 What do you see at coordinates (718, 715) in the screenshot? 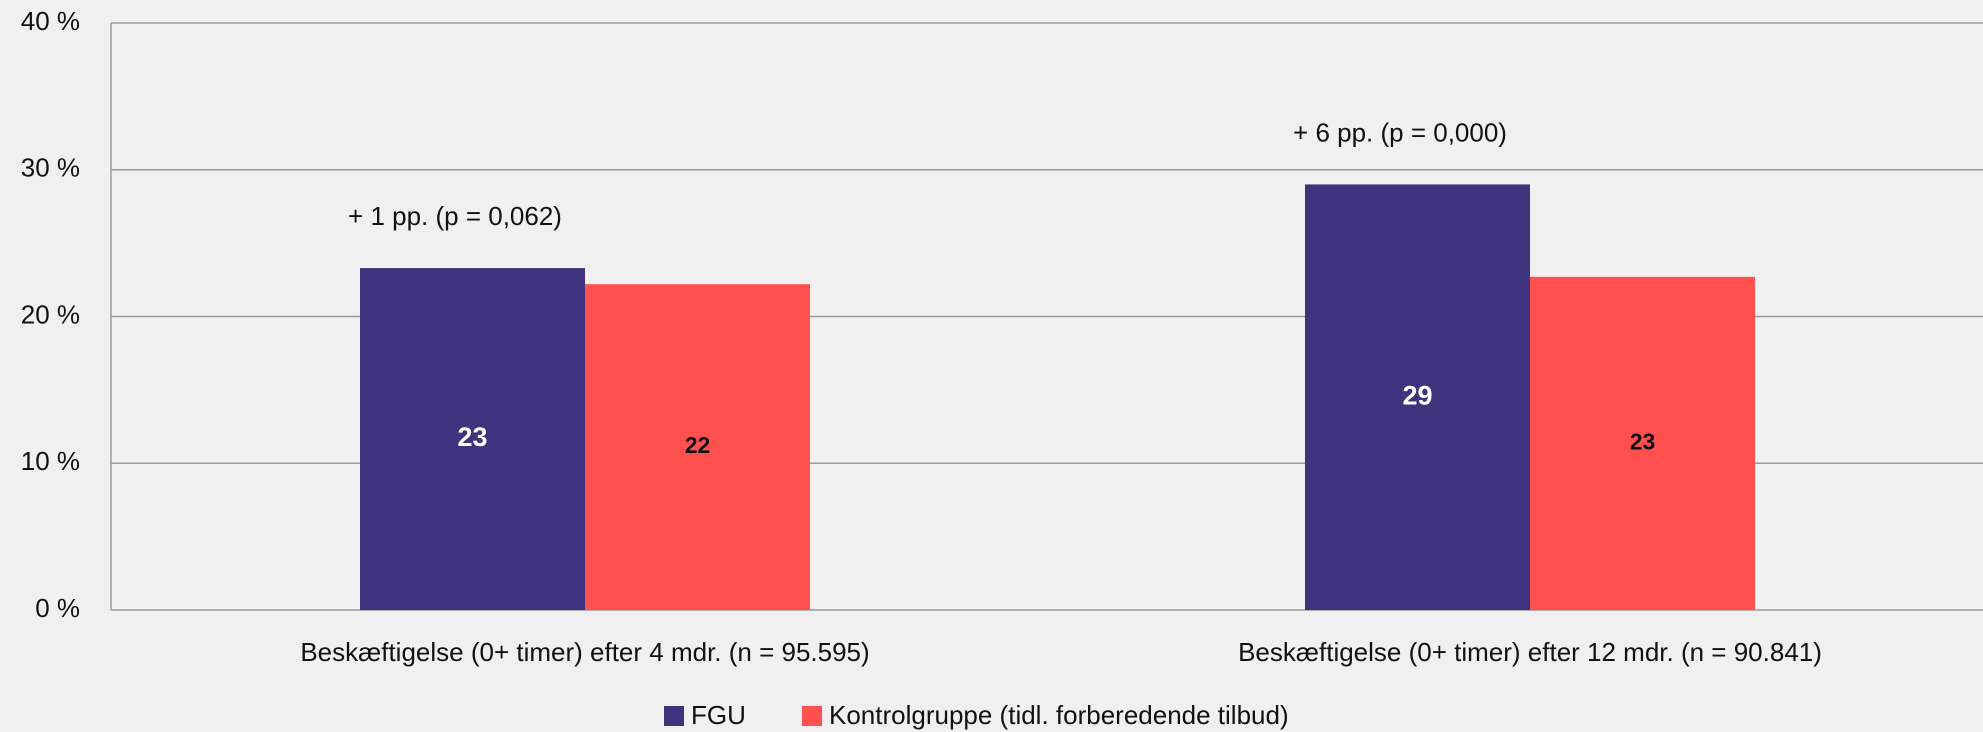
I see `legend-label: FGU` at bounding box center [718, 715].